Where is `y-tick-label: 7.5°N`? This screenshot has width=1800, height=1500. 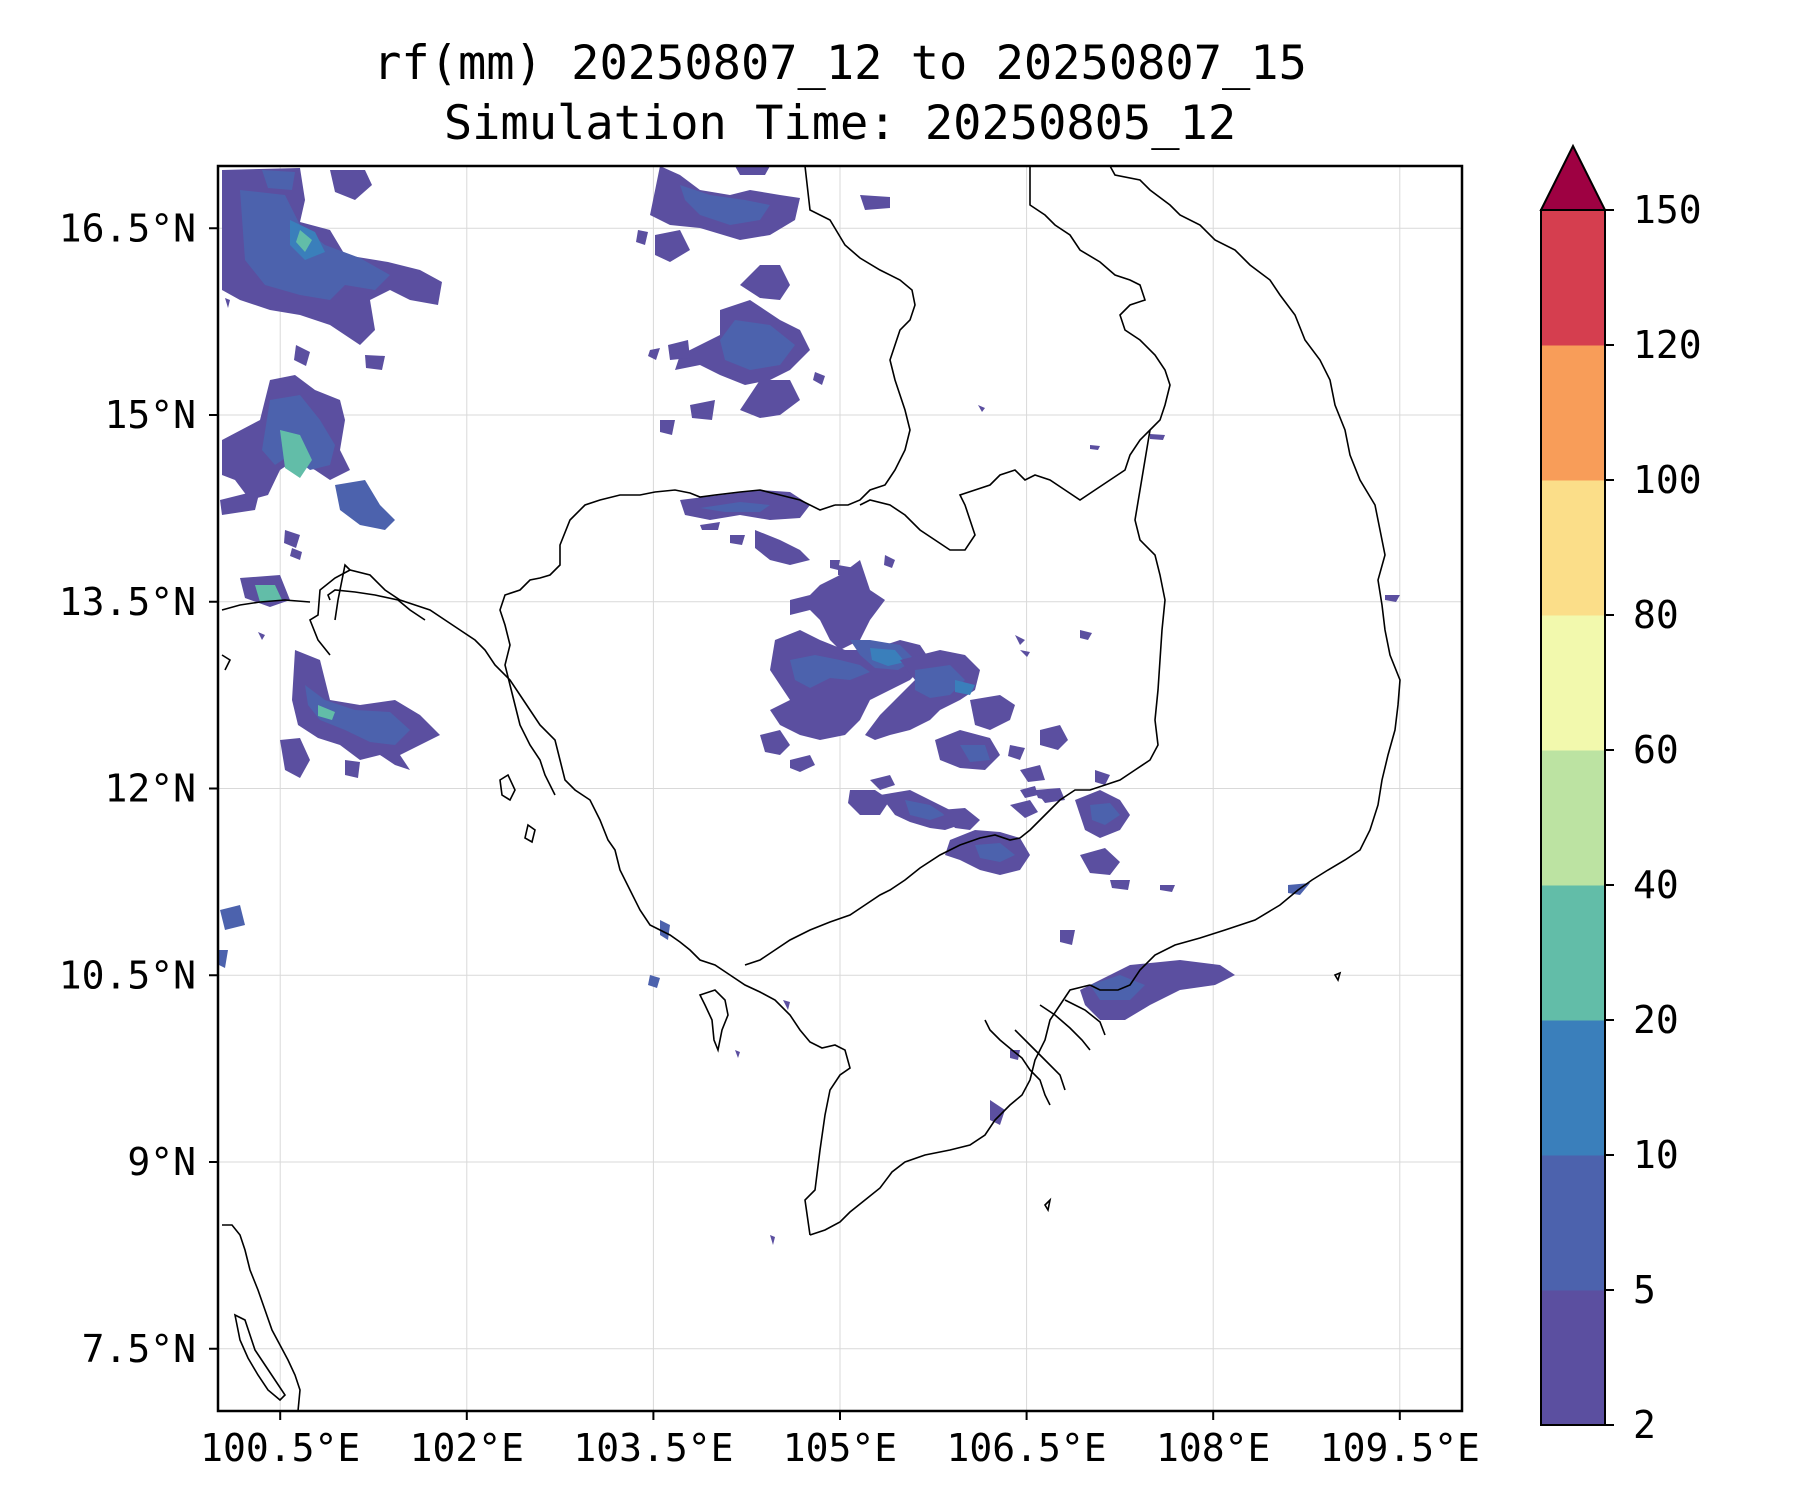 y-tick-label: 7.5°N is located at coordinates (139, 1349).